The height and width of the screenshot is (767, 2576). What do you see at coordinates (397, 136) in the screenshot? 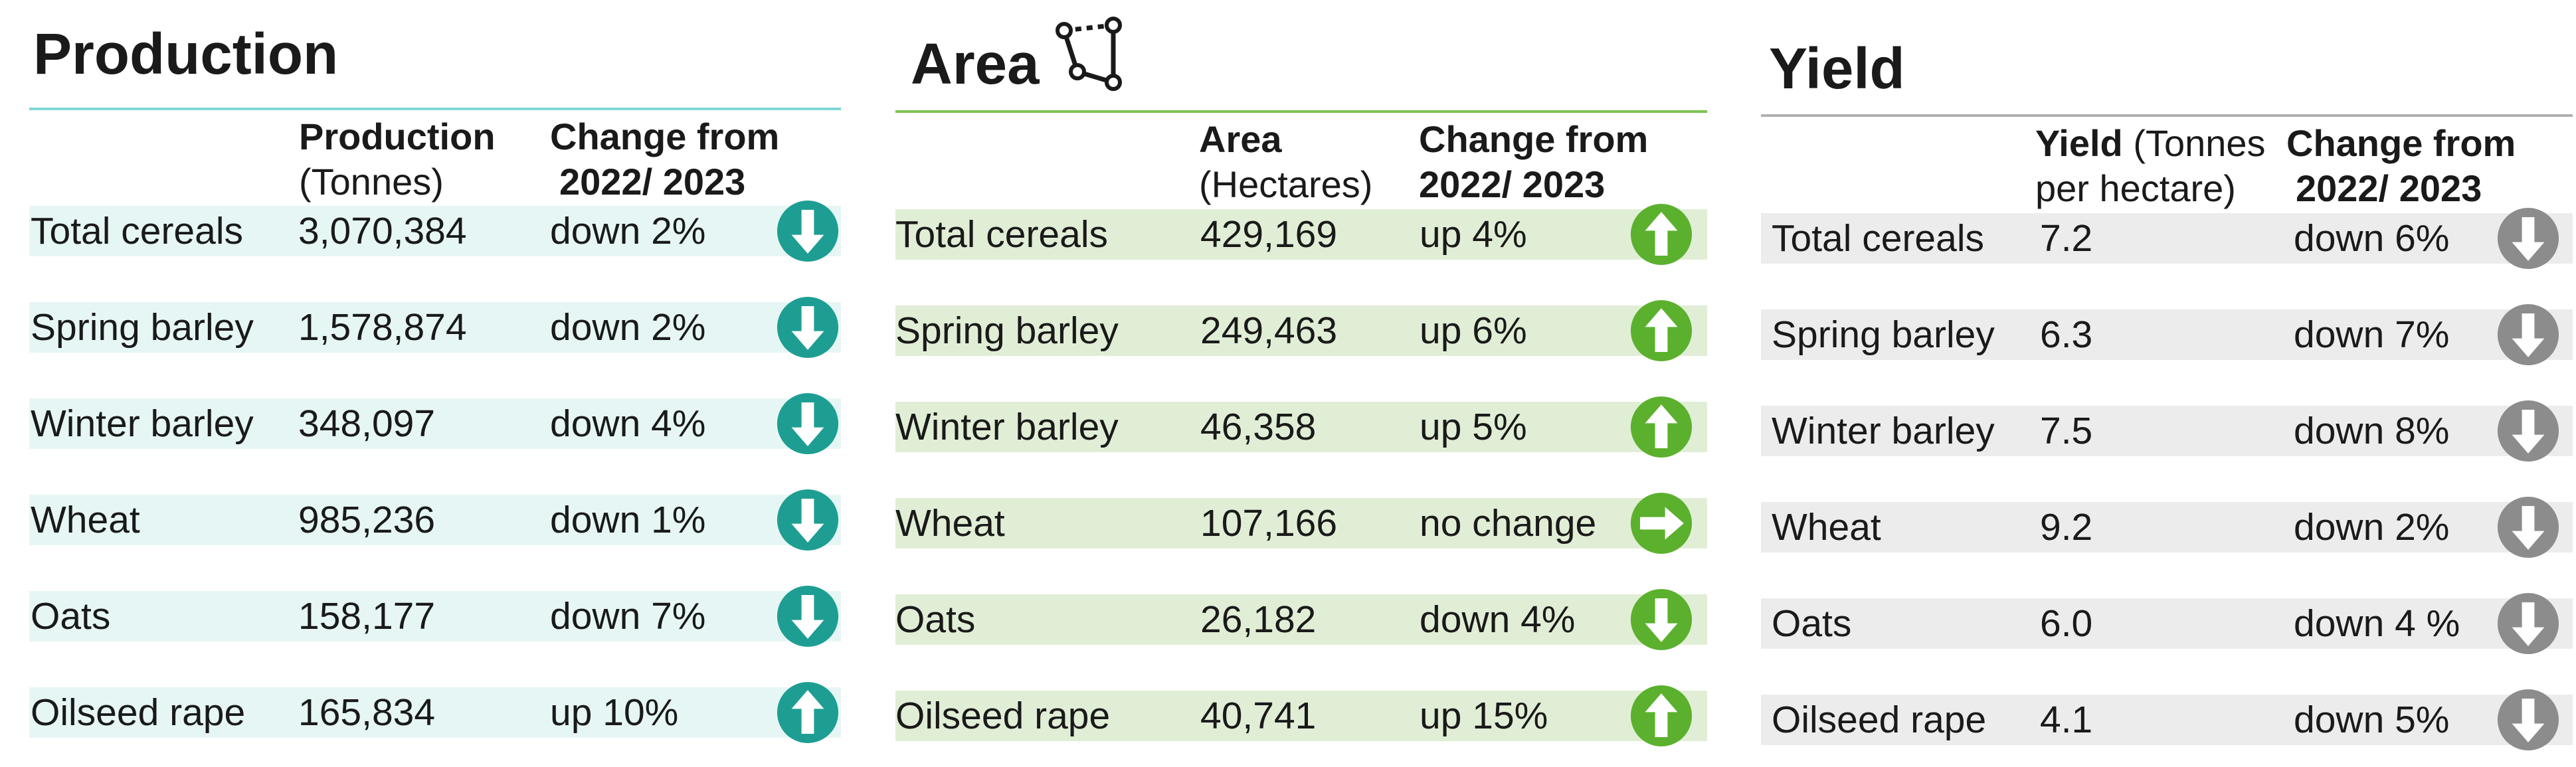
I see `production-header-value-bold: Production` at bounding box center [397, 136].